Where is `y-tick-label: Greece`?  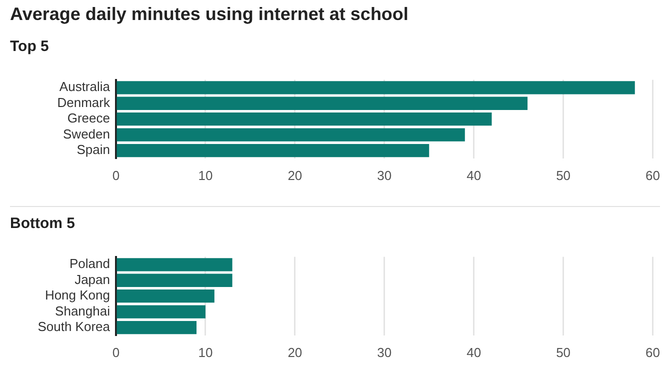 y-tick-label: Greece is located at coordinates (88, 118).